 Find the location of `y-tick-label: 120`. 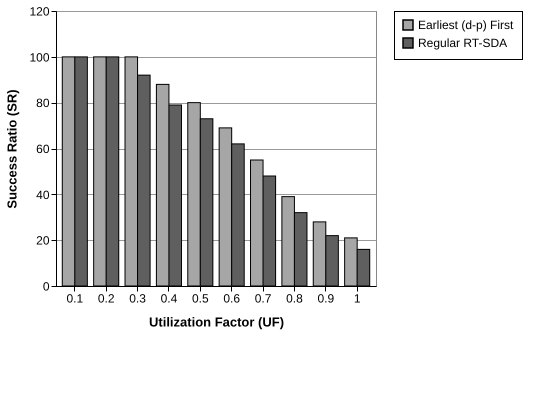

y-tick-label: 120 is located at coordinates (39, 11).